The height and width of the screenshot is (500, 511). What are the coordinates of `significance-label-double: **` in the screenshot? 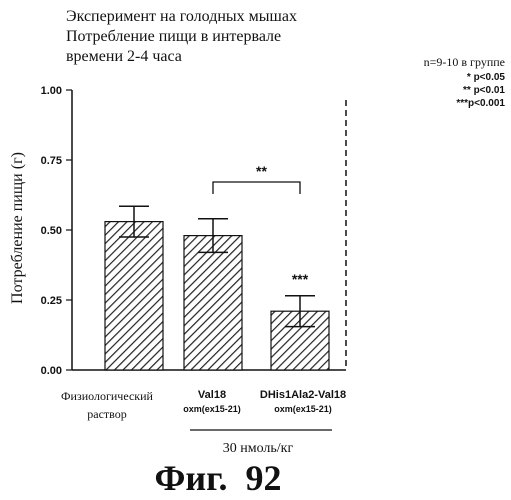 It's located at (261, 171).